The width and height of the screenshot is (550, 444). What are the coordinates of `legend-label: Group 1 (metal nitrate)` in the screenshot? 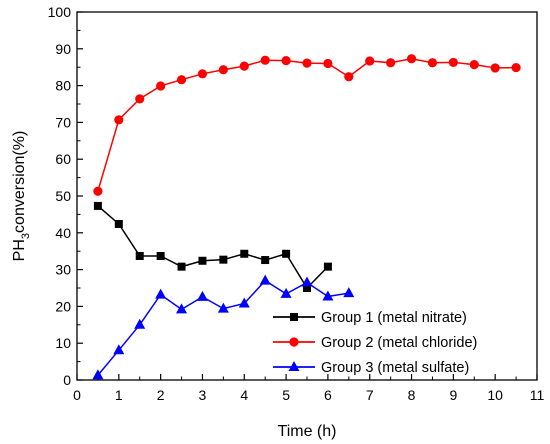 It's located at (394, 318).